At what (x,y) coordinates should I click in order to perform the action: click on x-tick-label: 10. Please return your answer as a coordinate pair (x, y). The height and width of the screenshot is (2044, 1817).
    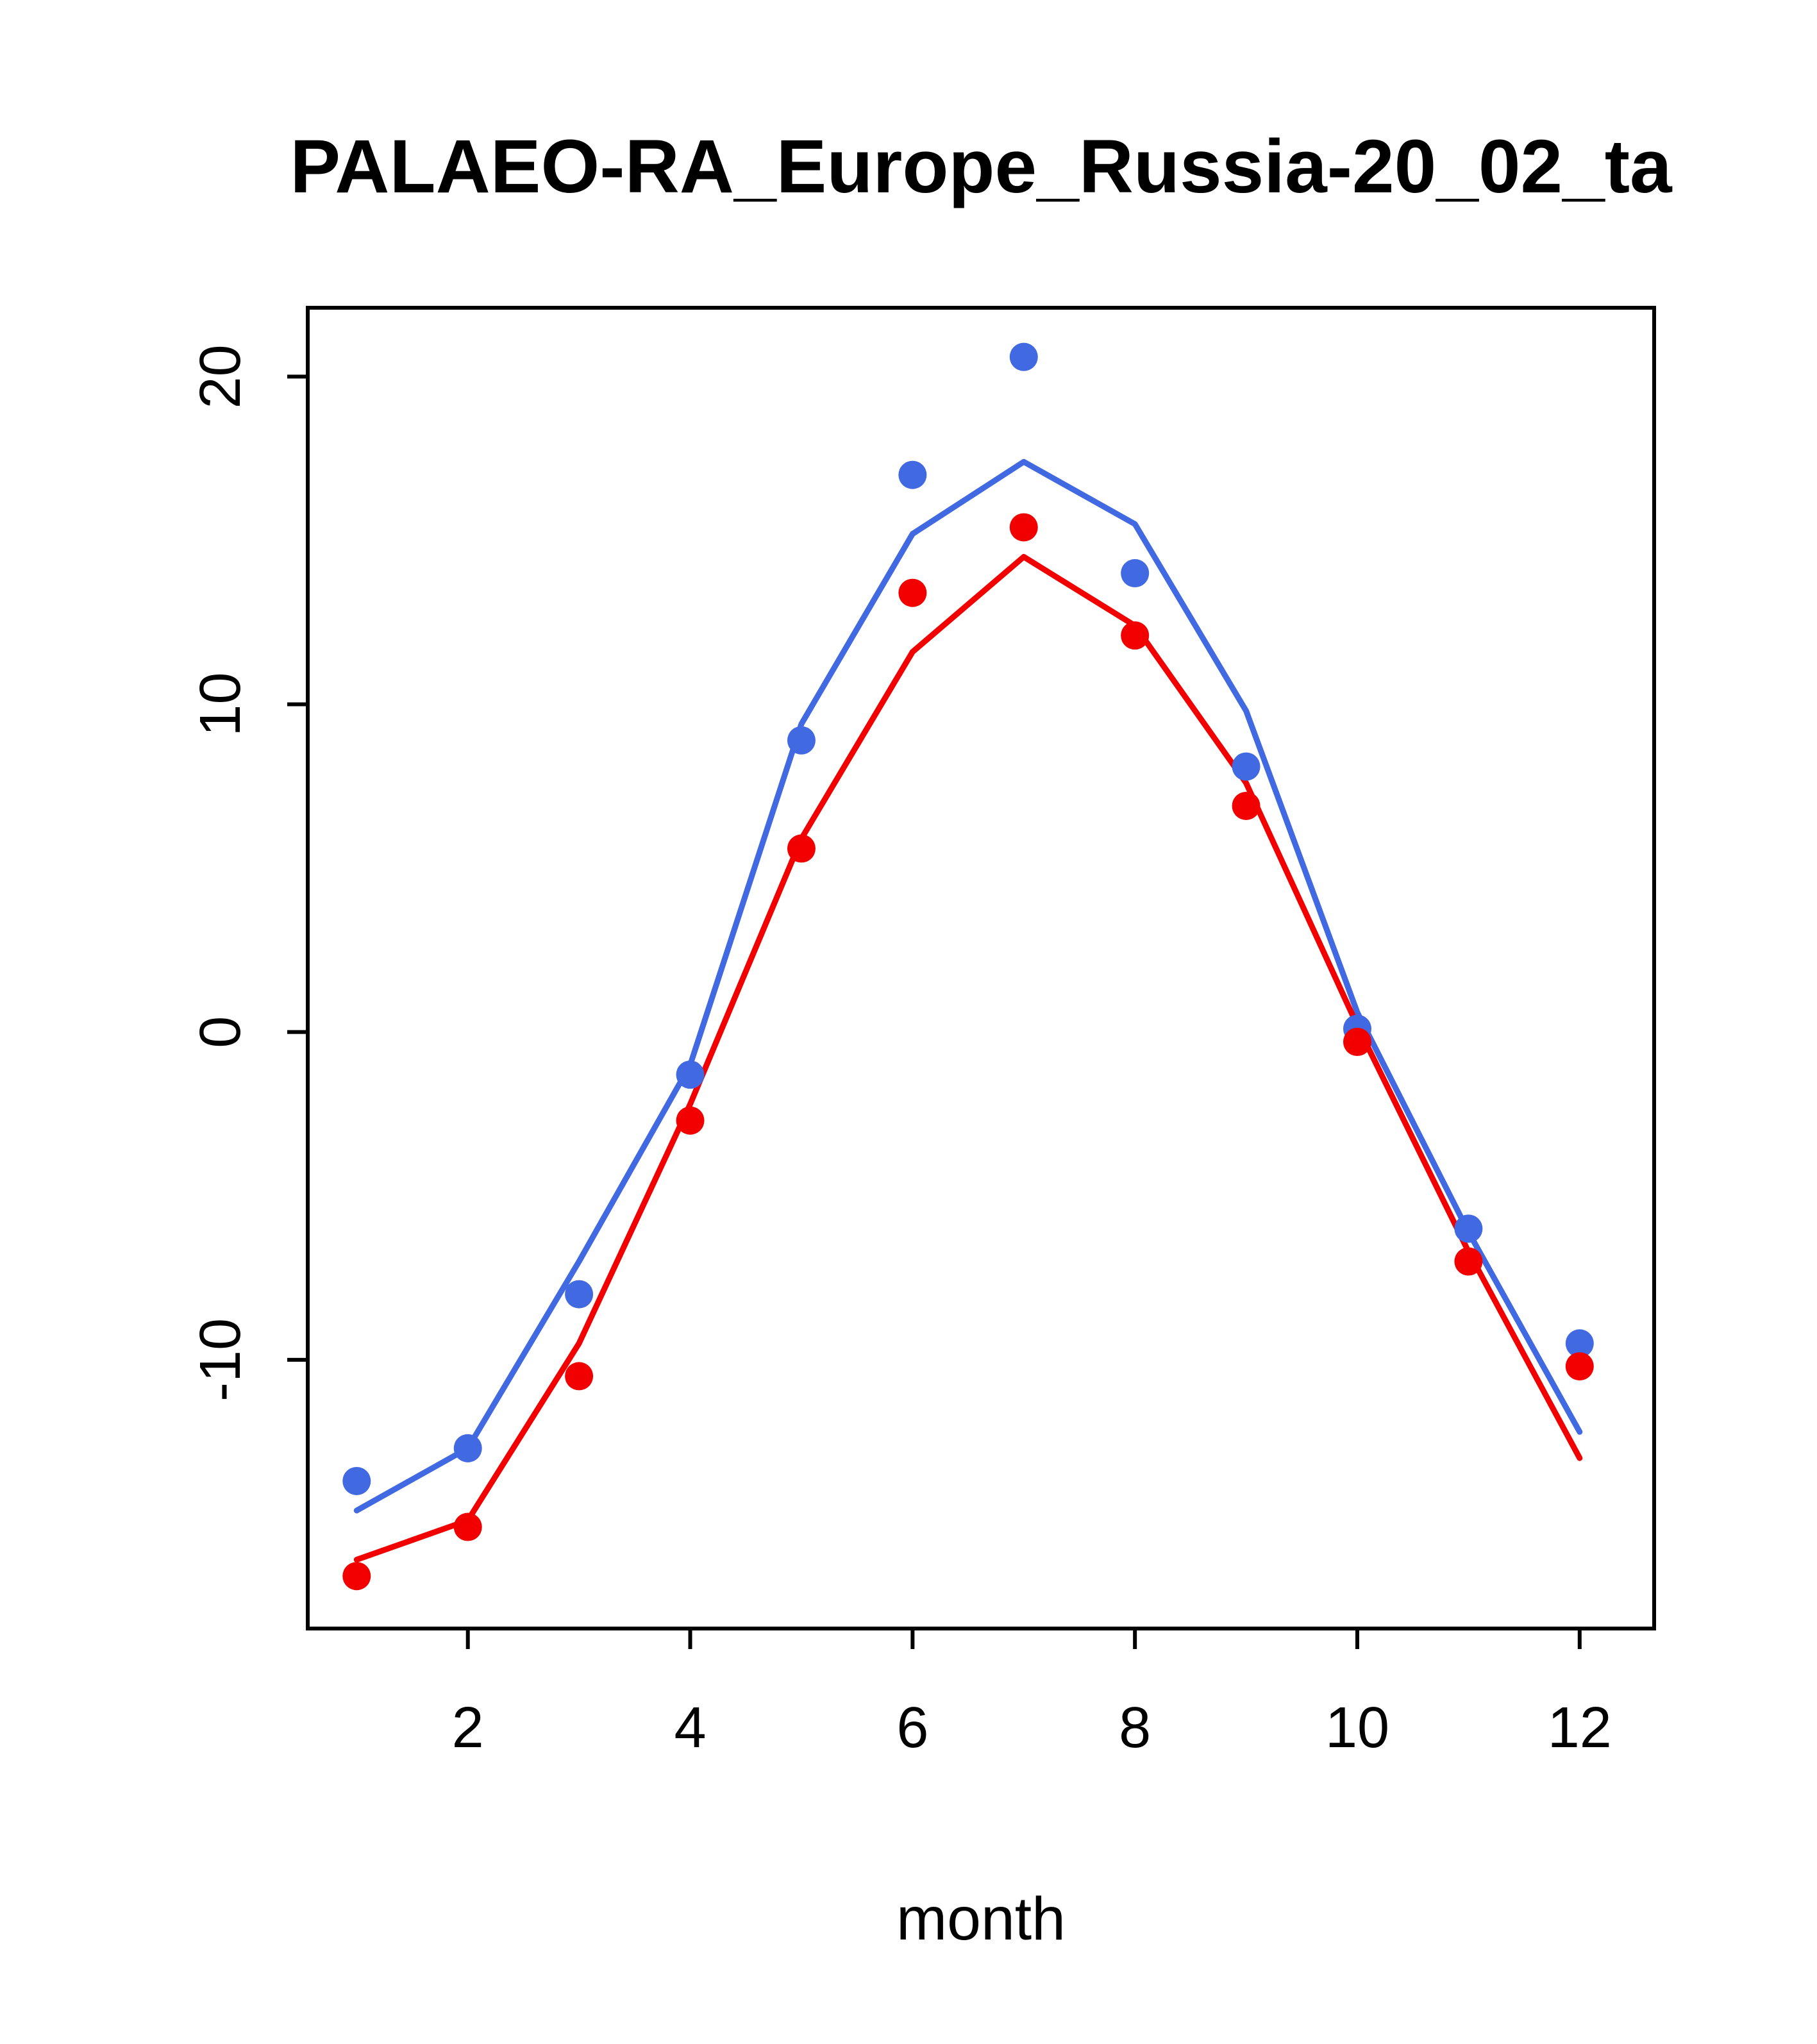
    Looking at the image, I should click on (1357, 1728).